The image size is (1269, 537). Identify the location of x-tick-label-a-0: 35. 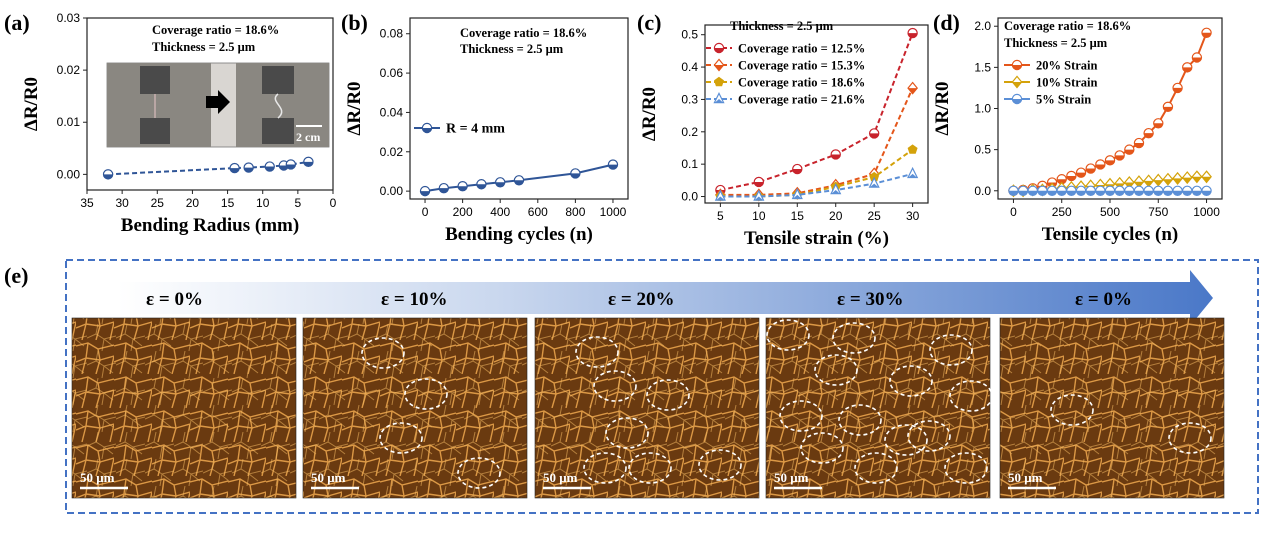
(87, 203).